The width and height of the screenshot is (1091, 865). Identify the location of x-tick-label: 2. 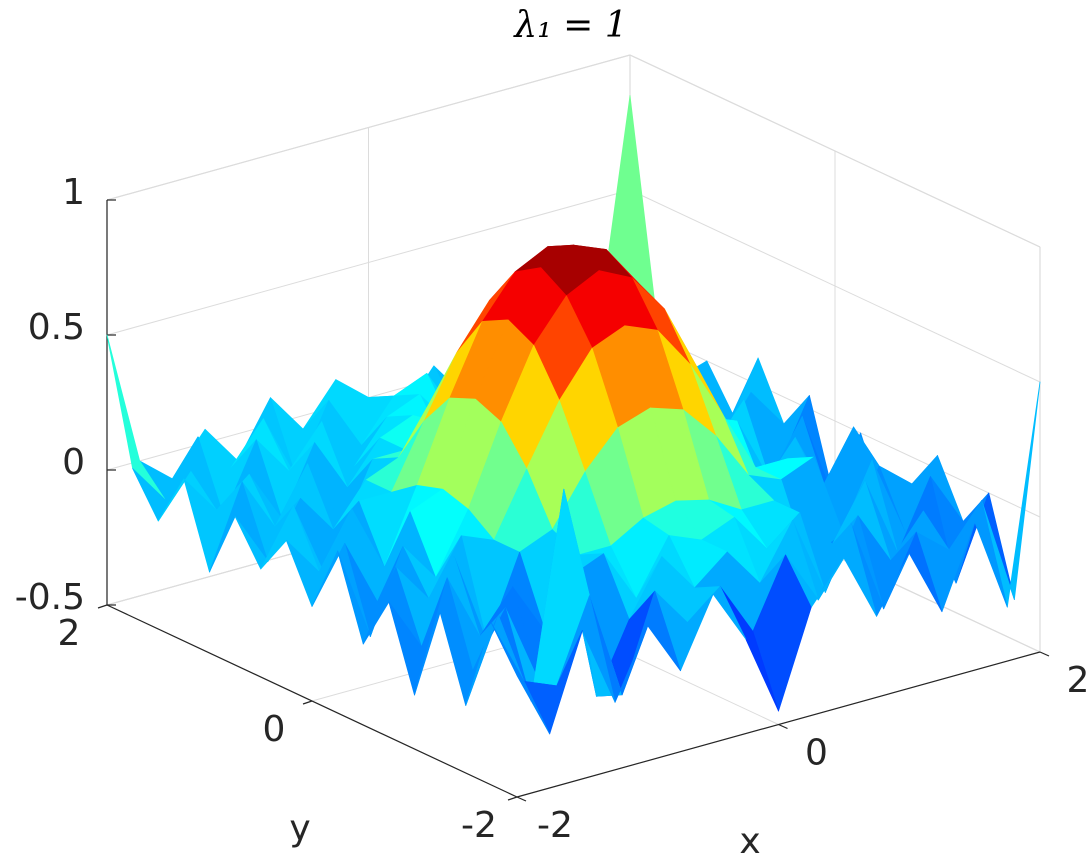
(1078, 680).